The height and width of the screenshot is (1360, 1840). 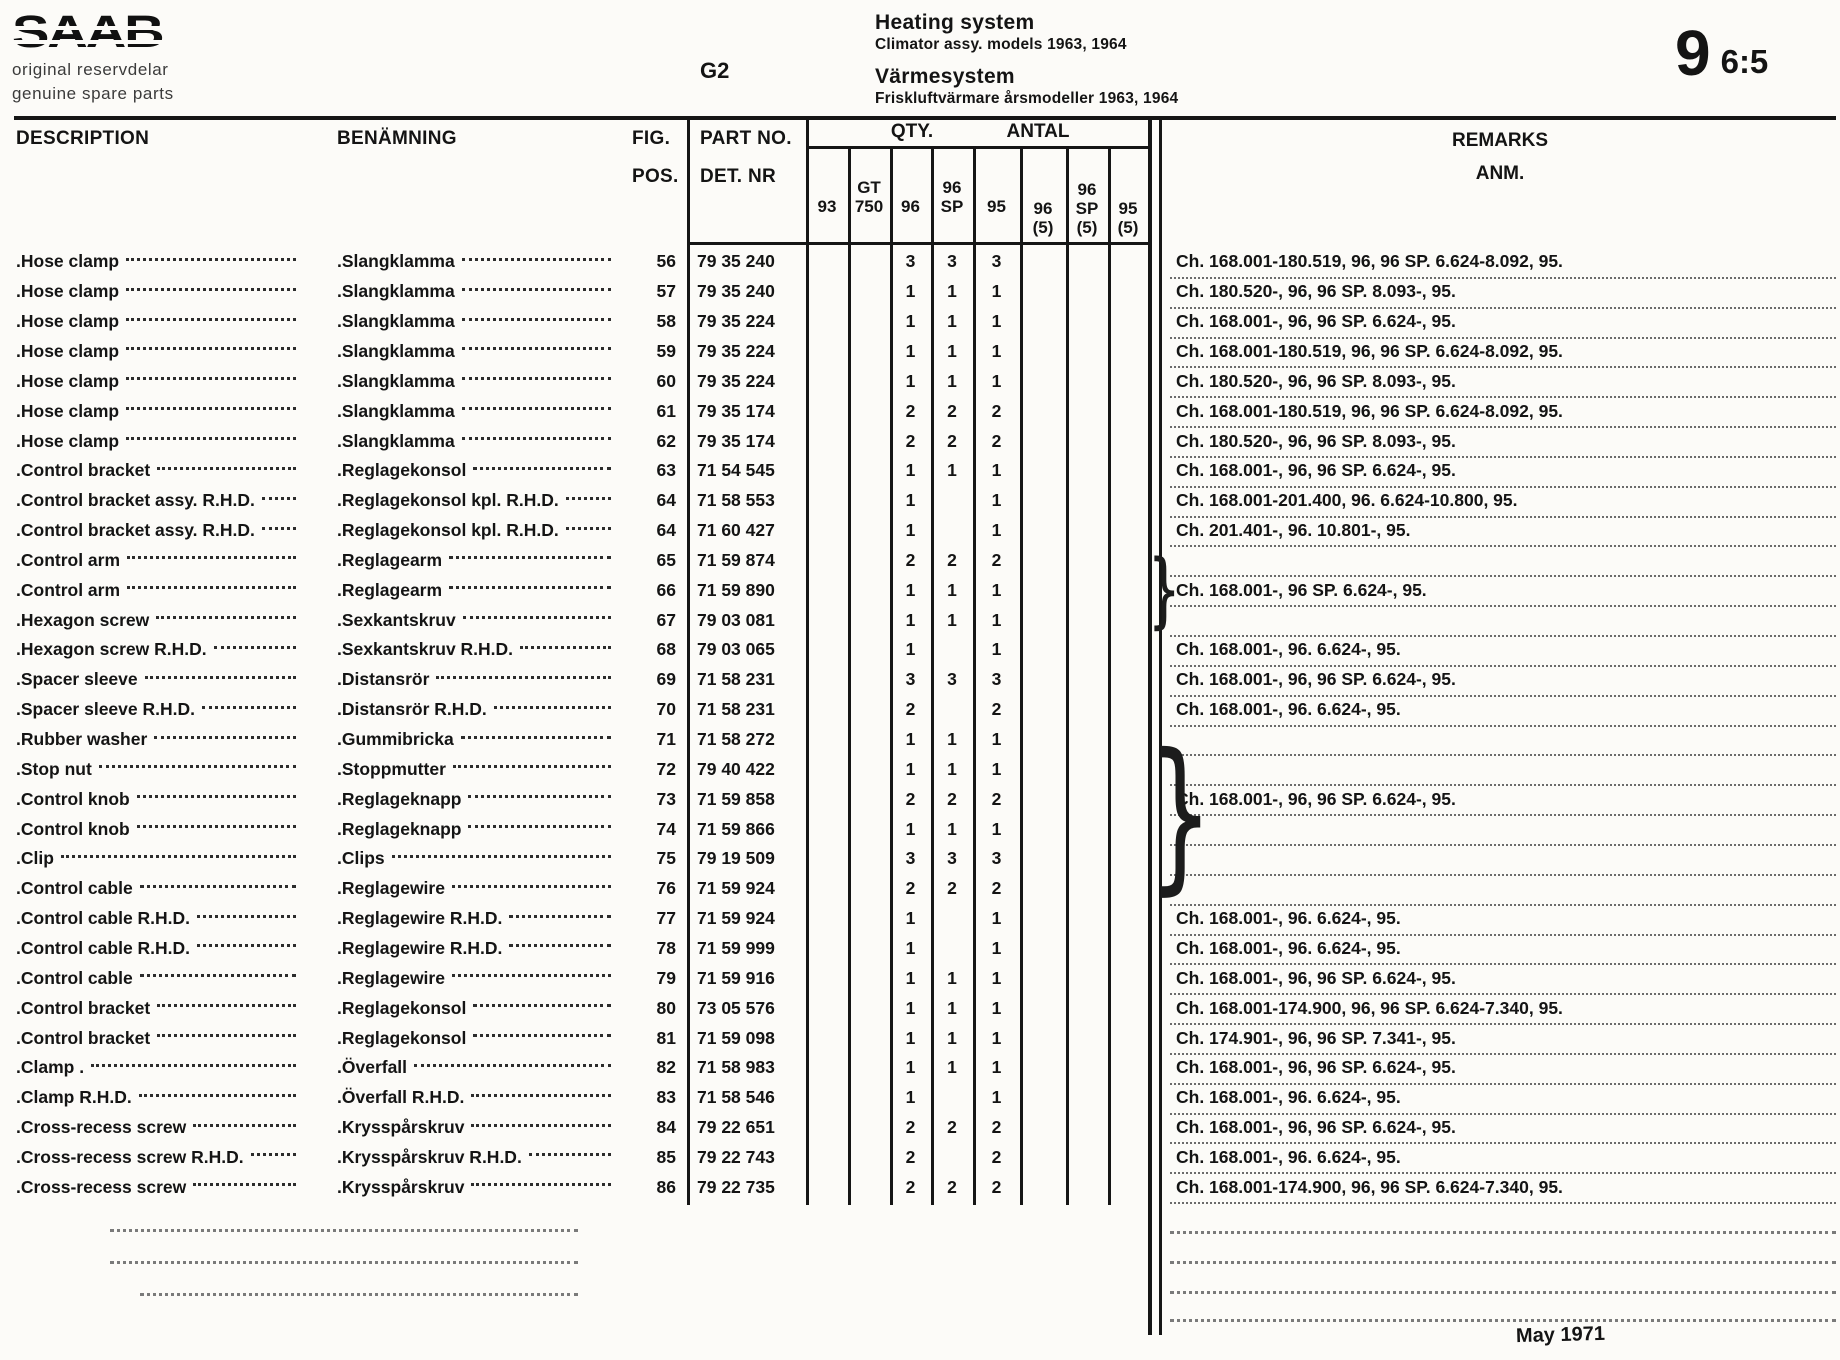 I want to click on part-no-cell-text: 79 35 240, so click(x=736, y=291).